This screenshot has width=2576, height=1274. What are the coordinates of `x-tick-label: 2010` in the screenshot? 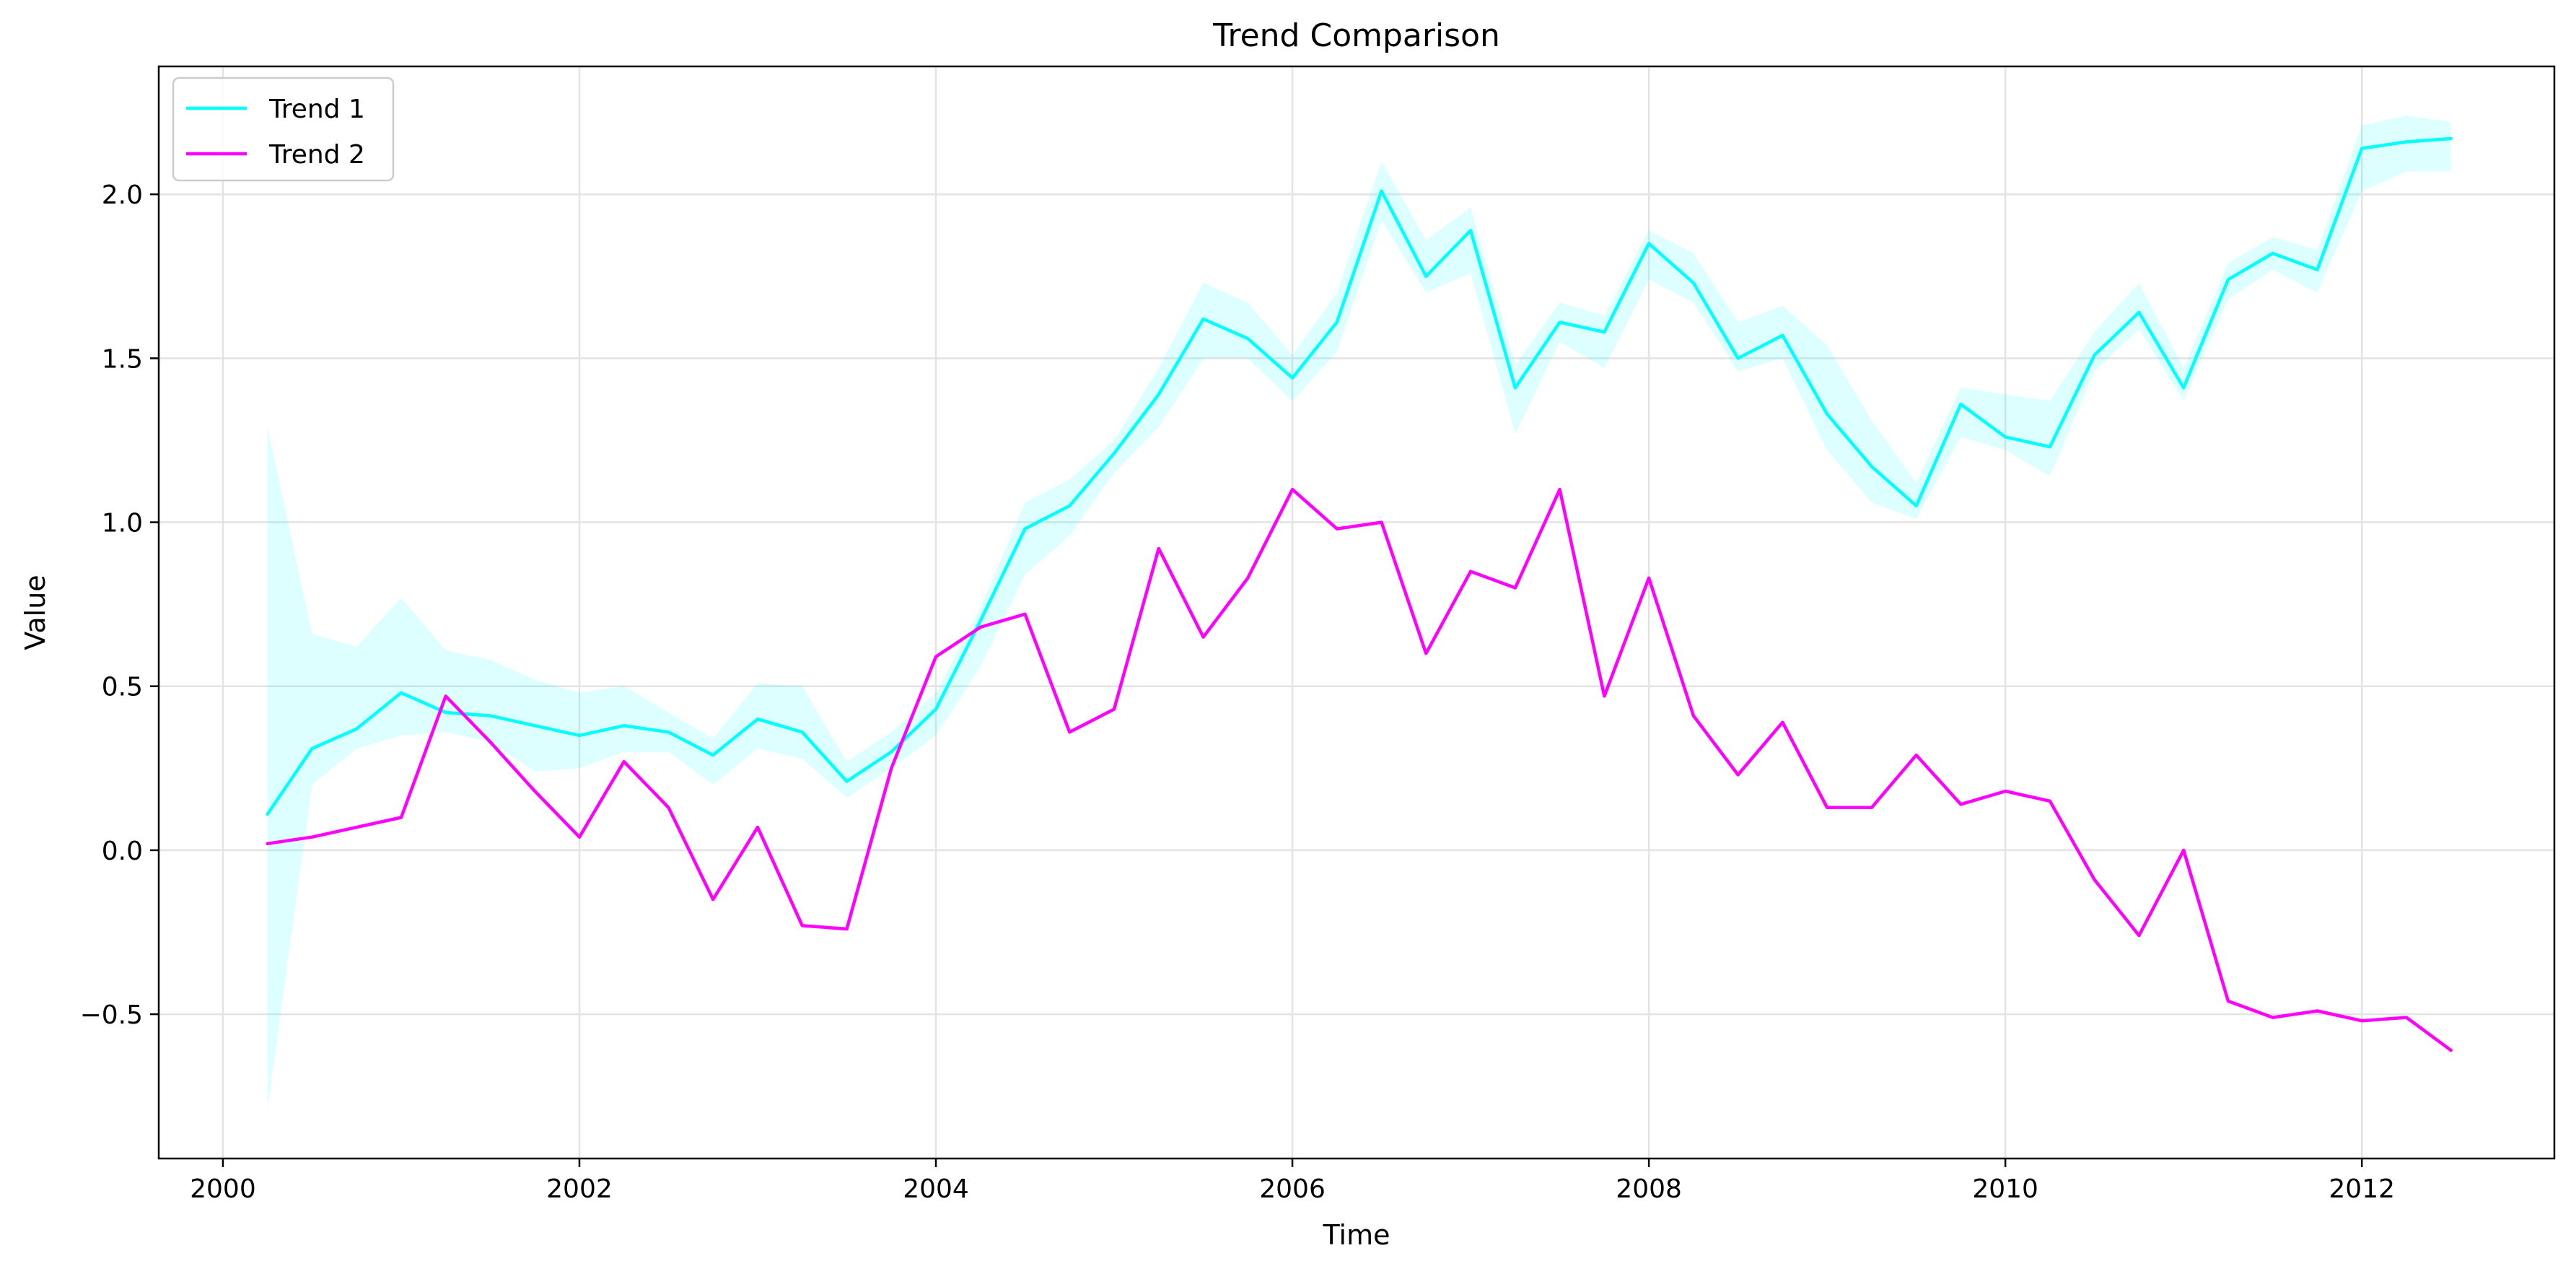 It's located at (2005, 1189).